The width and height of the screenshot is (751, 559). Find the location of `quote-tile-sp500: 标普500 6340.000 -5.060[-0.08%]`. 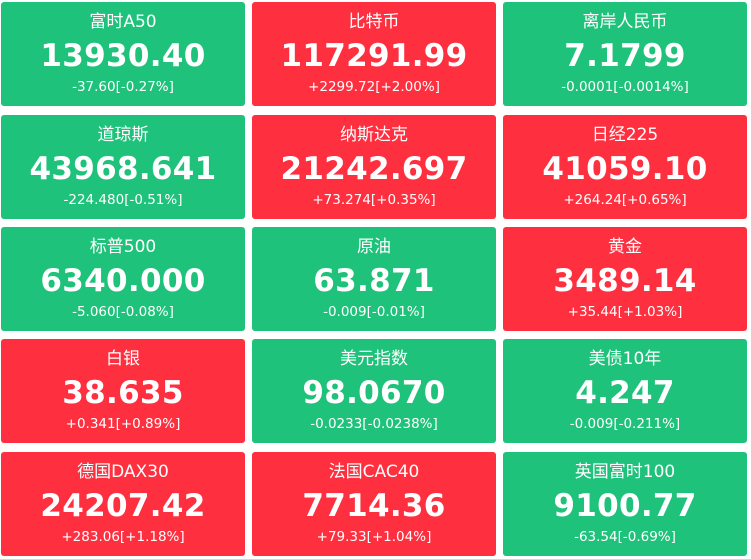

quote-tile-sp500: 标普500 6340.000 -5.060[-0.08%] is located at coordinates (123, 279).